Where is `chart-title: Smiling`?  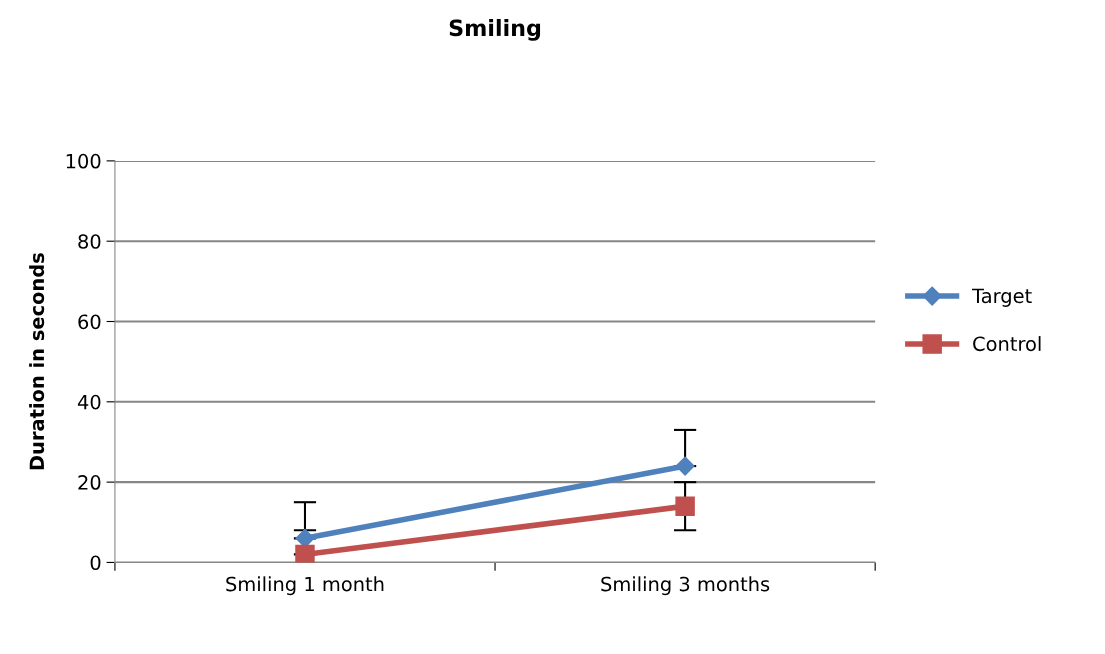
chart-title: Smiling is located at coordinates (495, 30).